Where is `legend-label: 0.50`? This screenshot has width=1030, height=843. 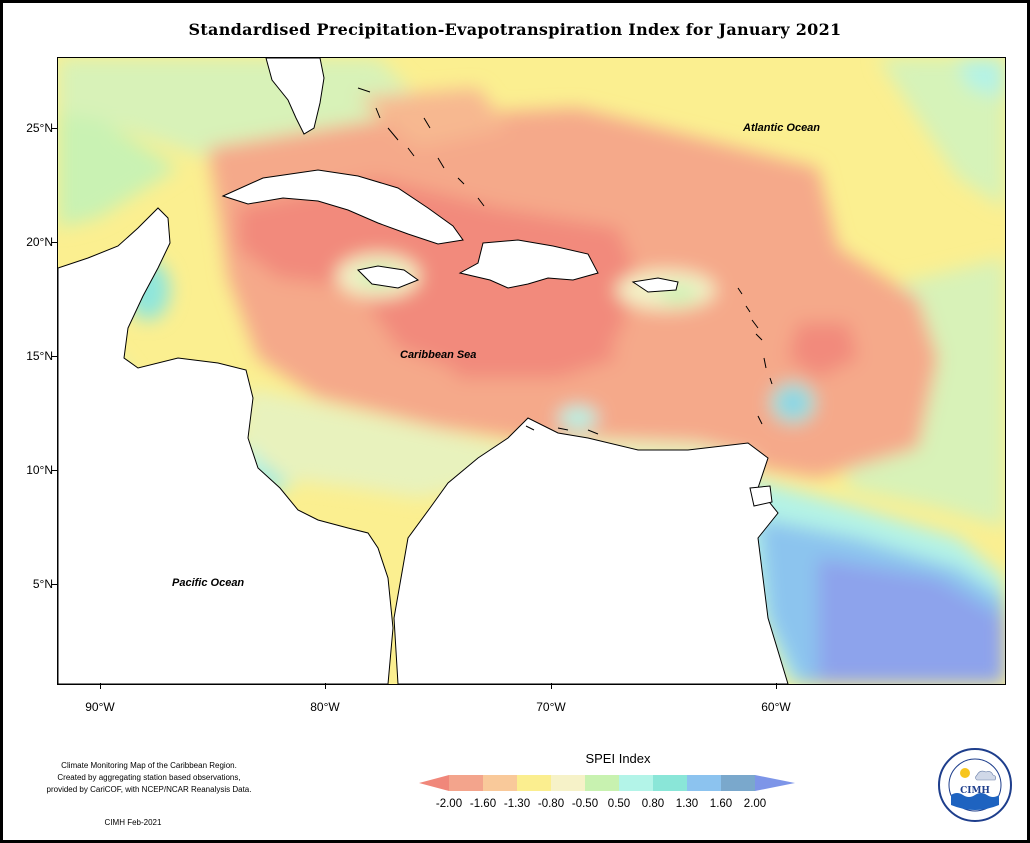
legend-label: 0.50 is located at coordinates (619, 804).